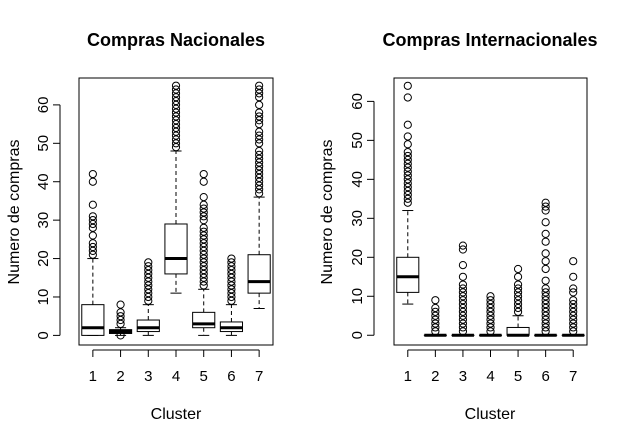  What do you see at coordinates (490, 414) in the screenshot?
I see `x-axis-label: Cluster` at bounding box center [490, 414].